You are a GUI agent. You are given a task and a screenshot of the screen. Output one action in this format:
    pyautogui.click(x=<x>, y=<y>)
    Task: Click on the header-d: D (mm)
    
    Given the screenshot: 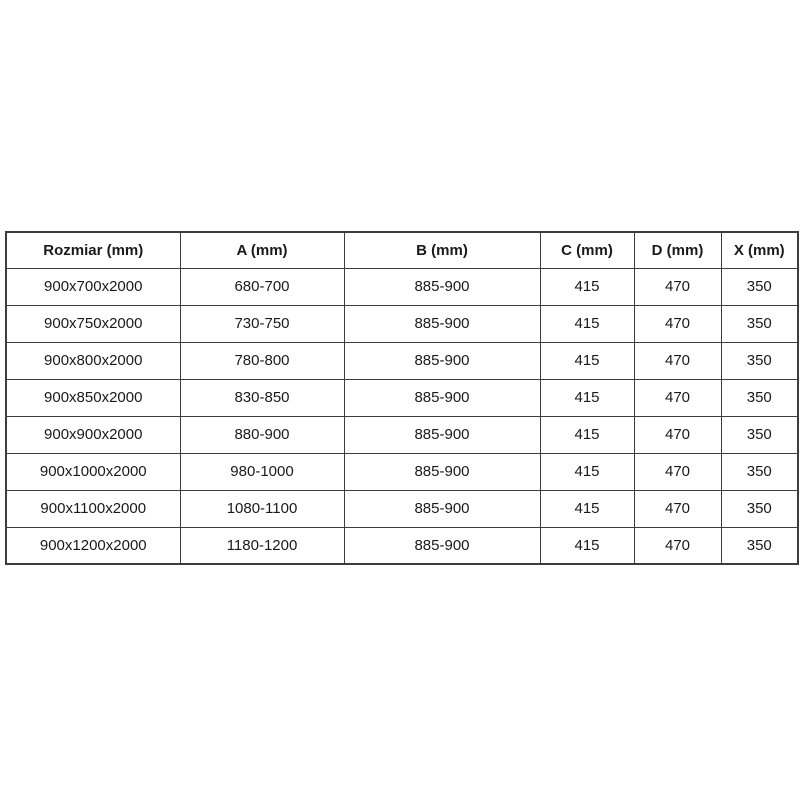 What is the action you would take?
    pyautogui.click(x=677, y=250)
    